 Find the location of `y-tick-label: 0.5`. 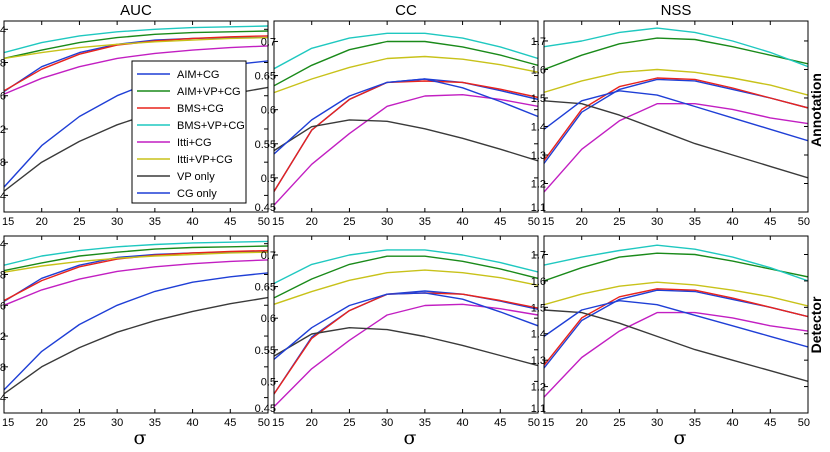

y-tick-label: 0.5 is located at coordinates (268, 382).